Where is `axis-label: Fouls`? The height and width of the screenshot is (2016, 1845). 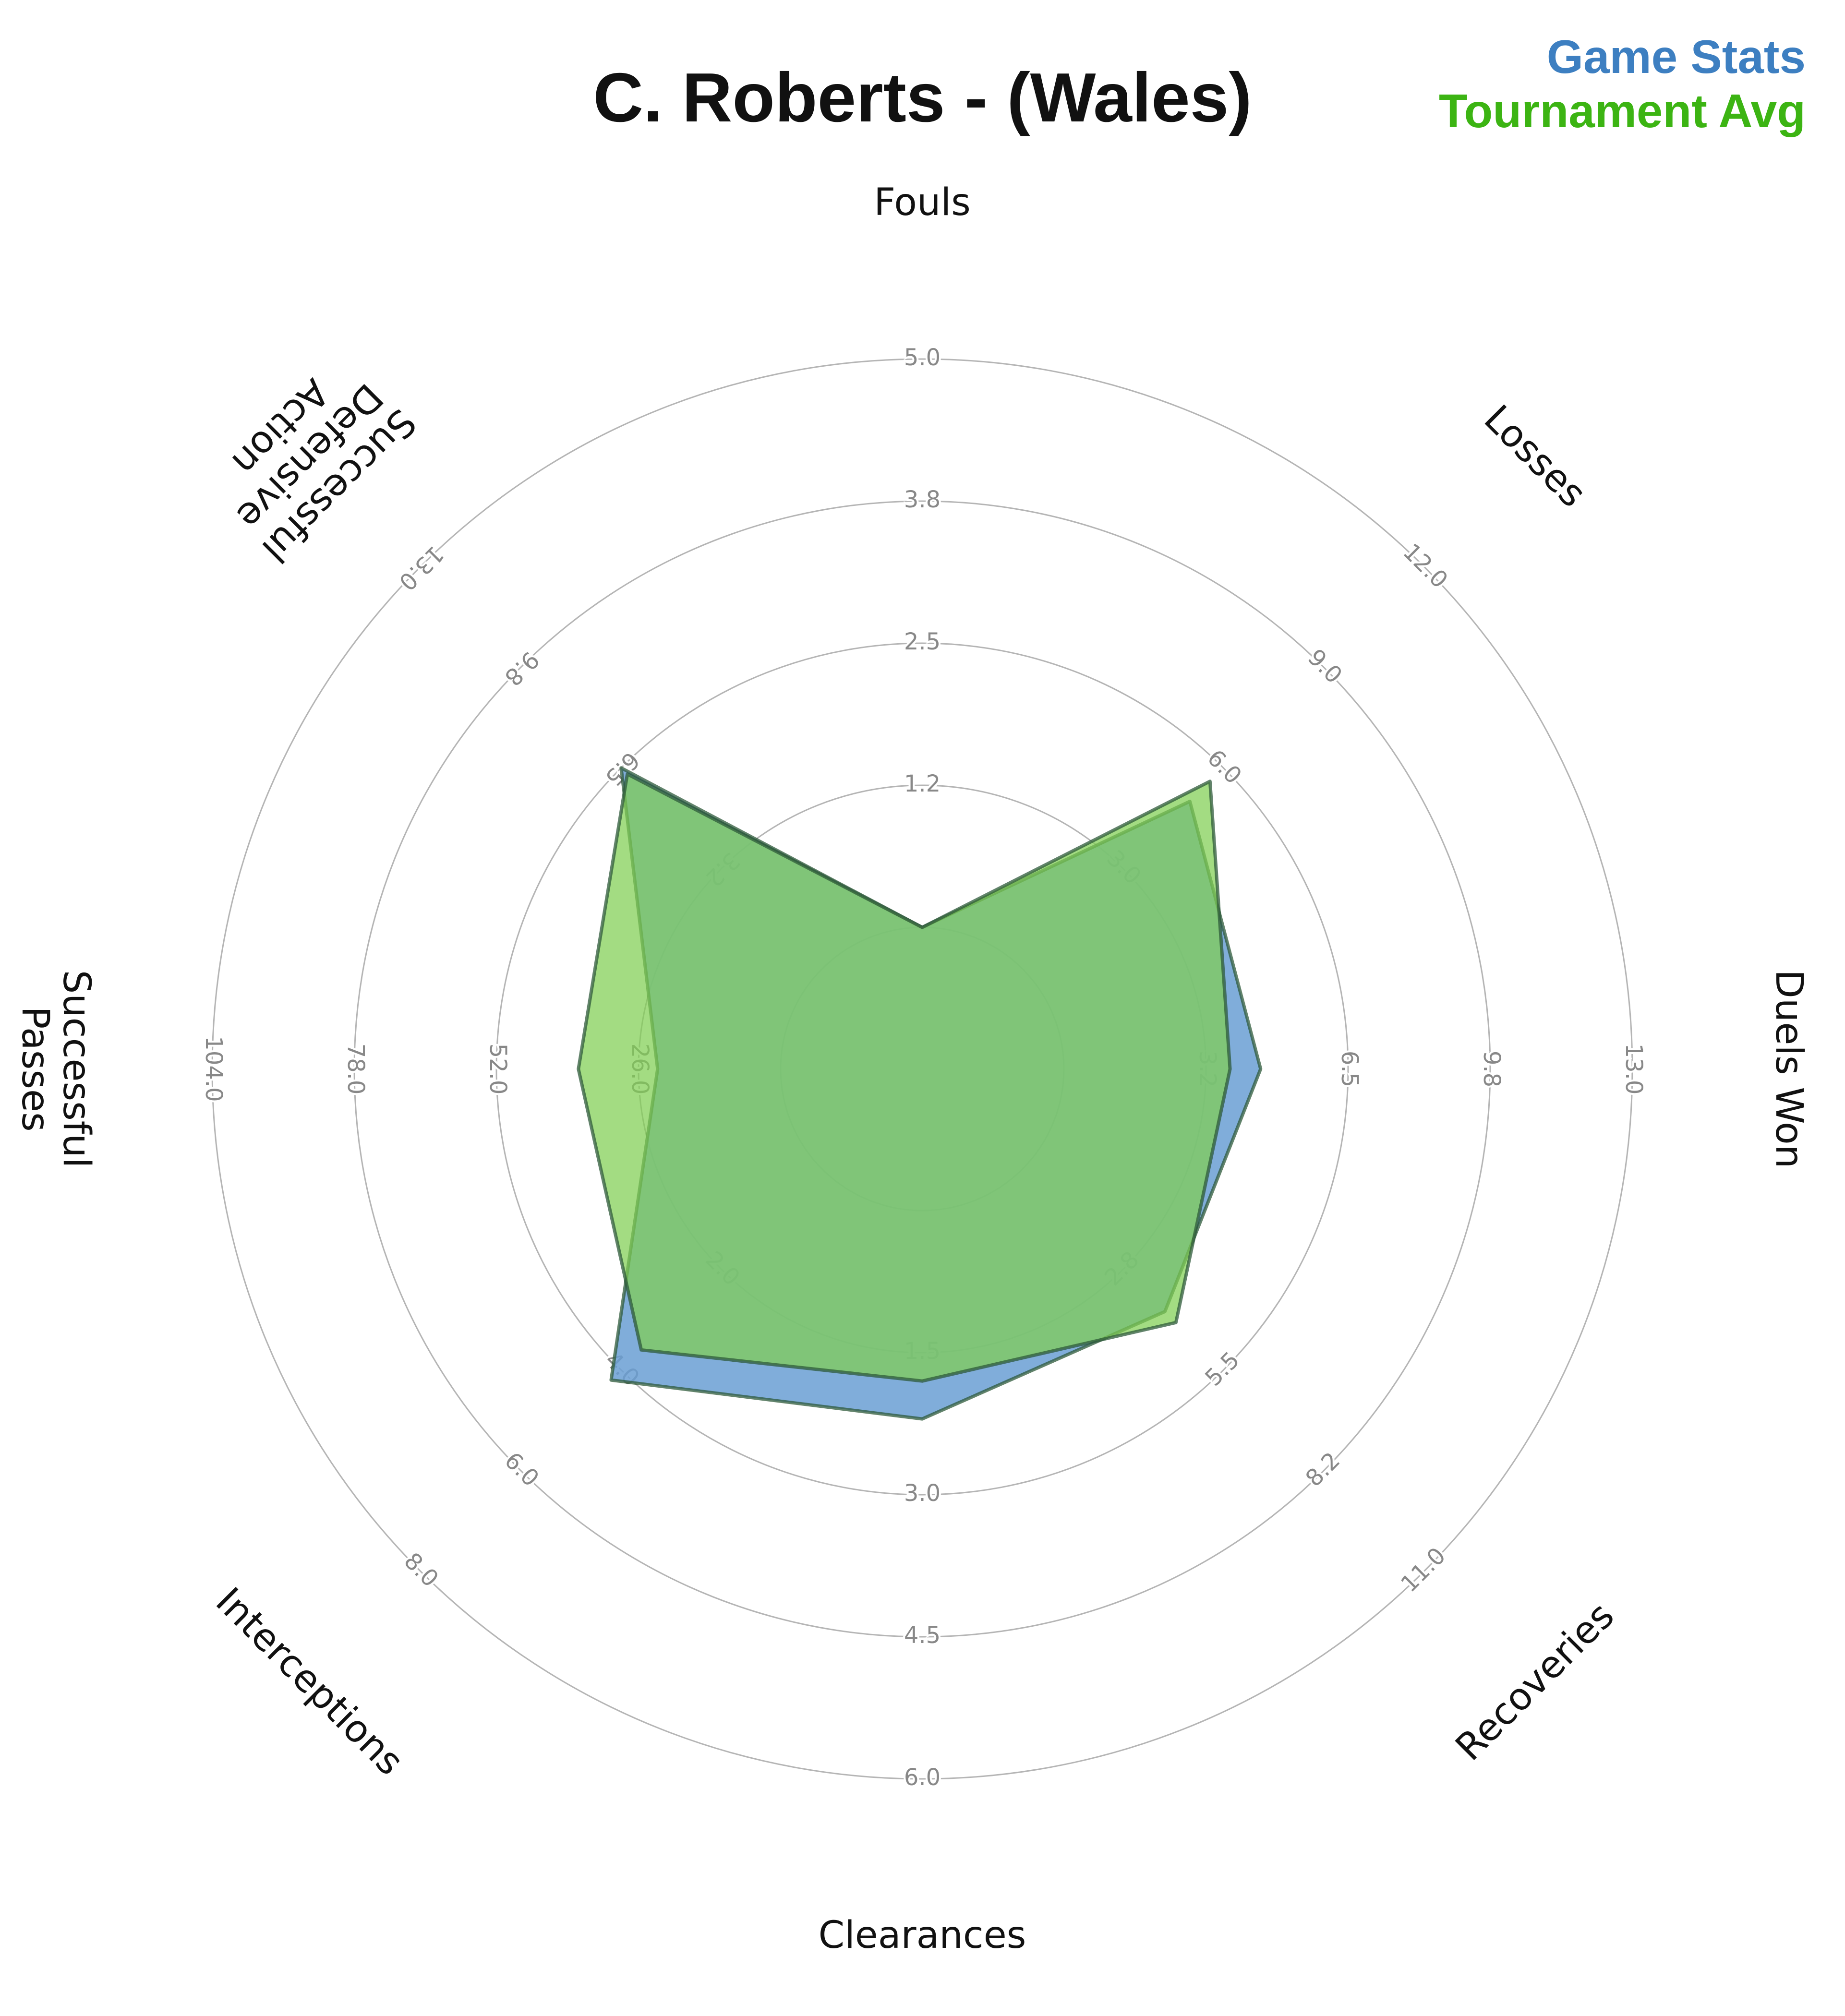 axis-label: Fouls is located at coordinates (922, 203).